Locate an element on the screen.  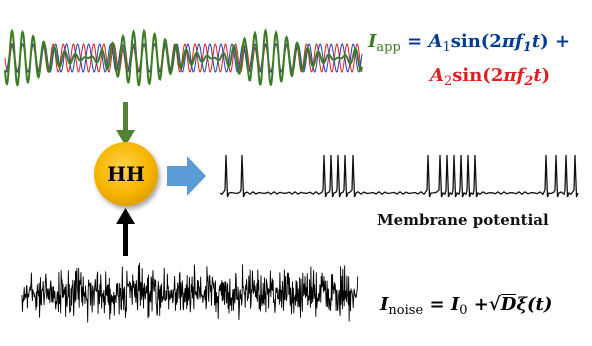
term1-amplitude-sub: 1 is located at coordinates (446, 47).